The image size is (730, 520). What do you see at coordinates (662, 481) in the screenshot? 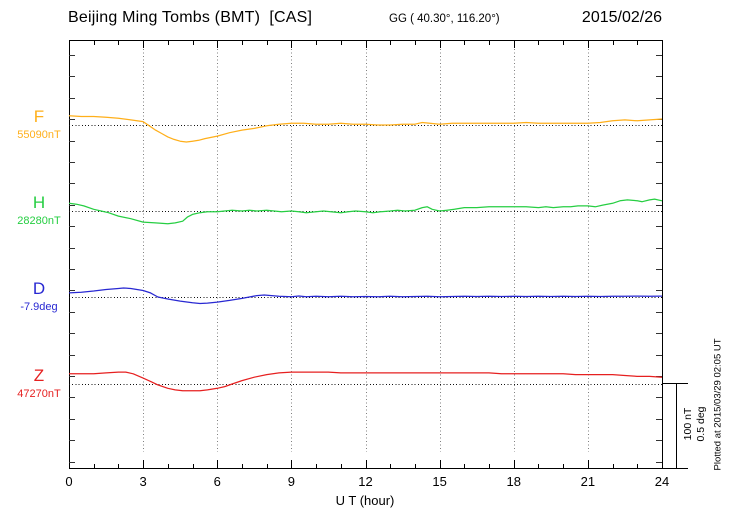
I see `x-tick-label: 24` at bounding box center [662, 481].